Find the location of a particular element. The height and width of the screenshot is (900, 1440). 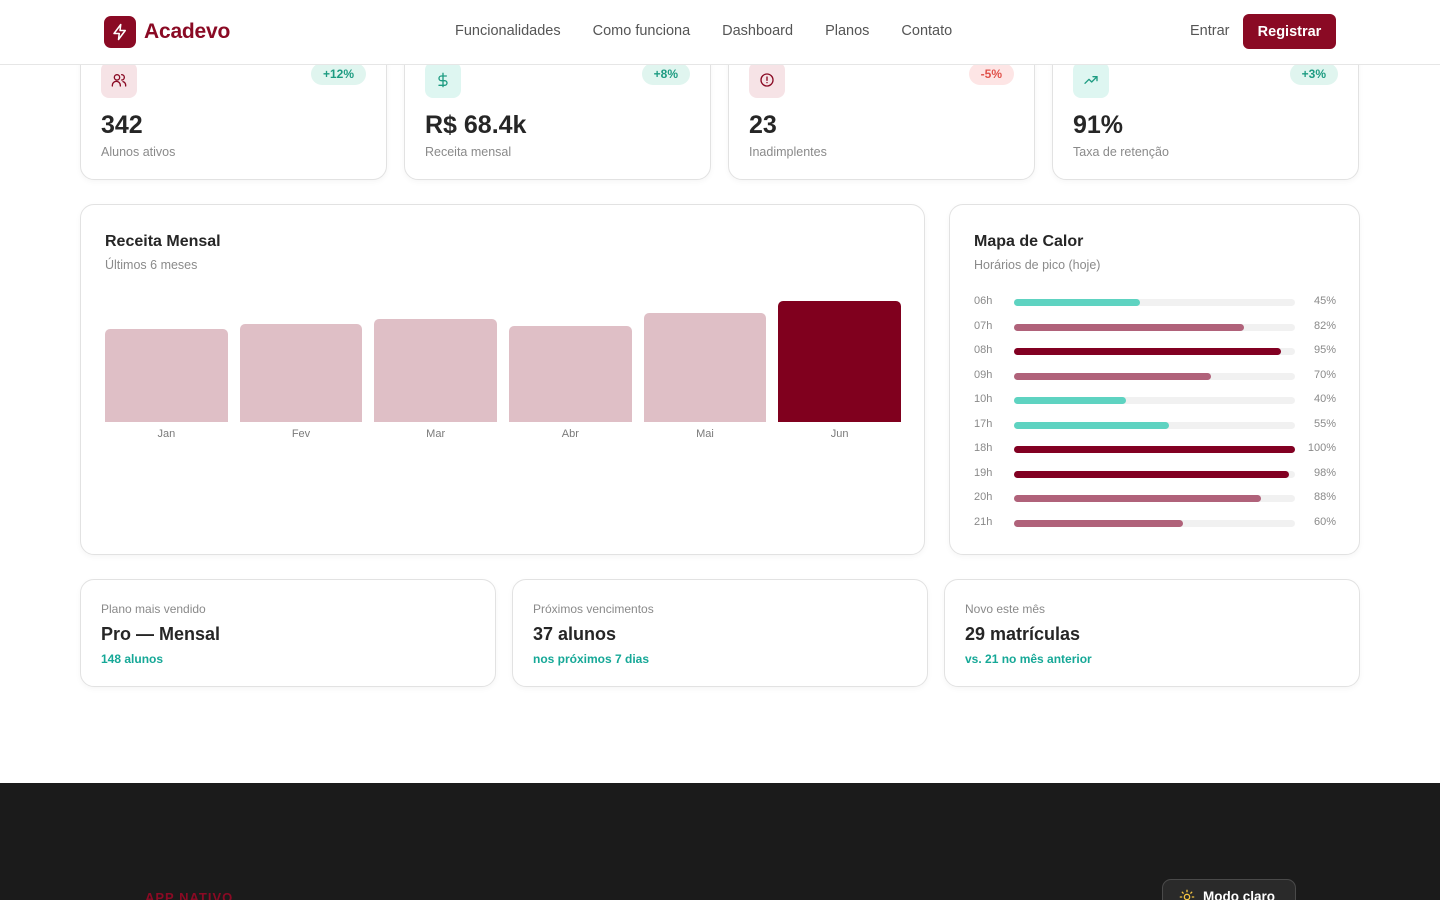

bar-abr is located at coordinates (570, 374).